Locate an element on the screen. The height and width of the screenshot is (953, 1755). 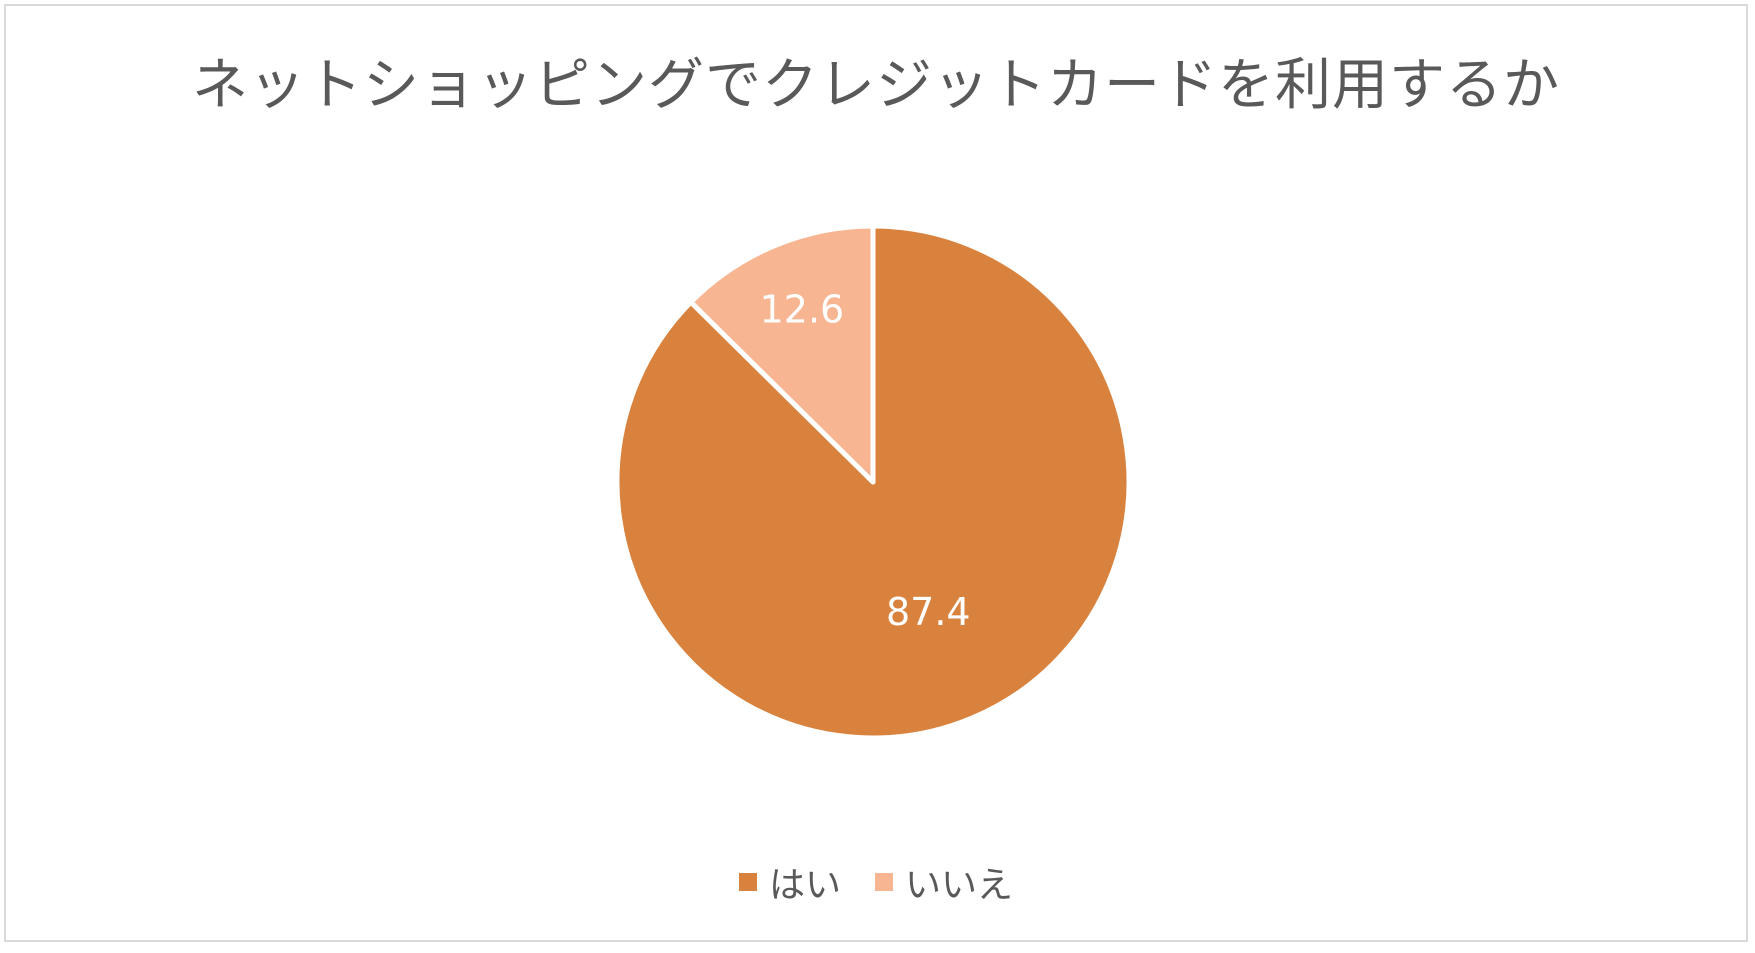
legend-swatch-yes is located at coordinates (747, 882).